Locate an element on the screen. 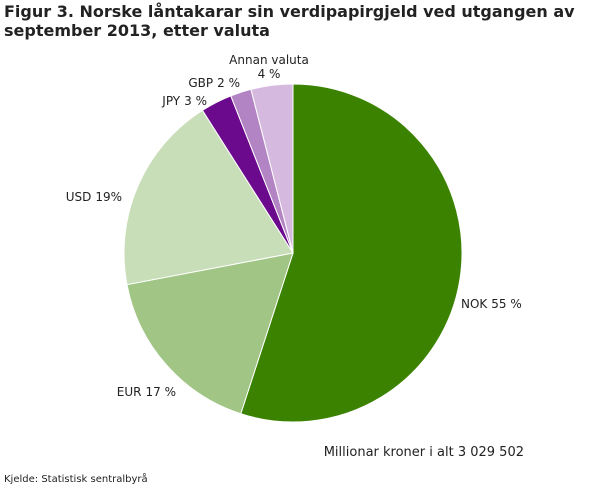 The image size is (610, 488). slice-value-label: 2 % is located at coordinates (228, 83).